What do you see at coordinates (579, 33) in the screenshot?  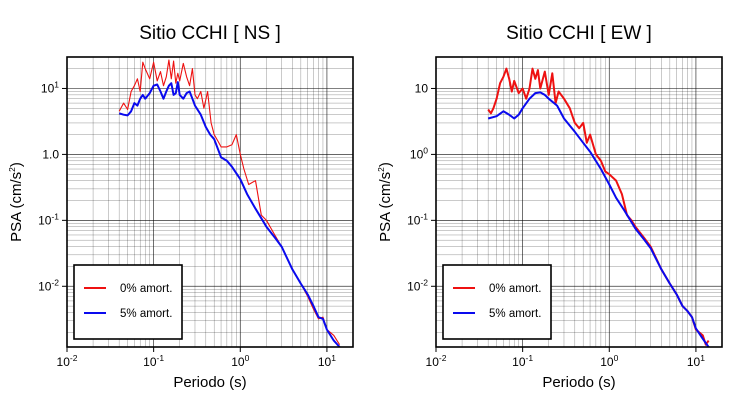 I see `chart-title: Sitio CCHI [ EW ]` at bounding box center [579, 33].